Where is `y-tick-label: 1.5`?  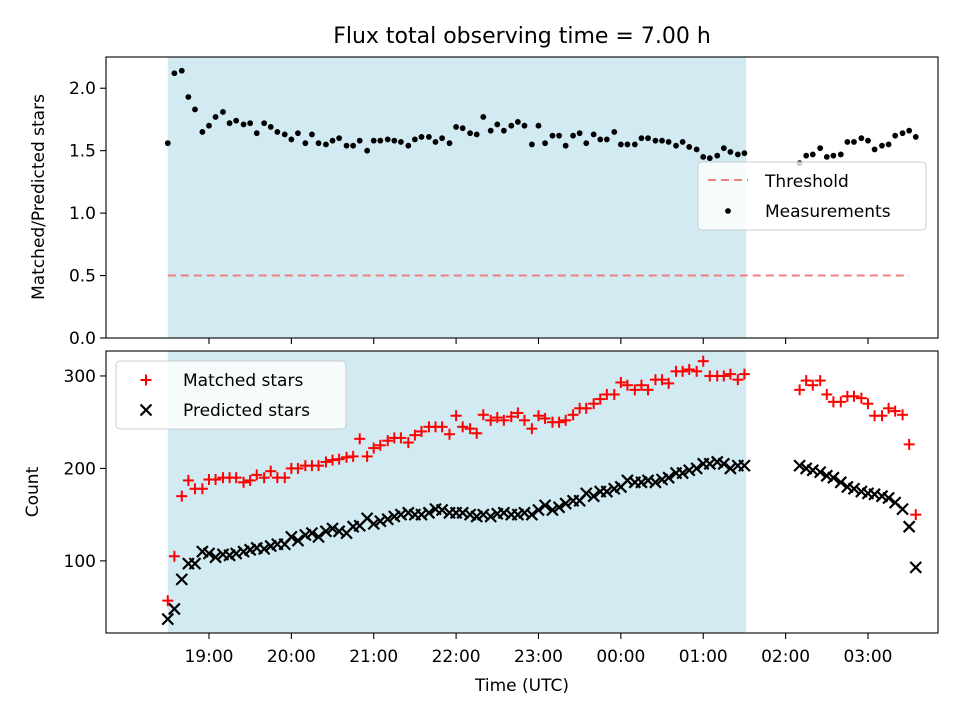
y-tick-label: 1.5 is located at coordinates (82, 152).